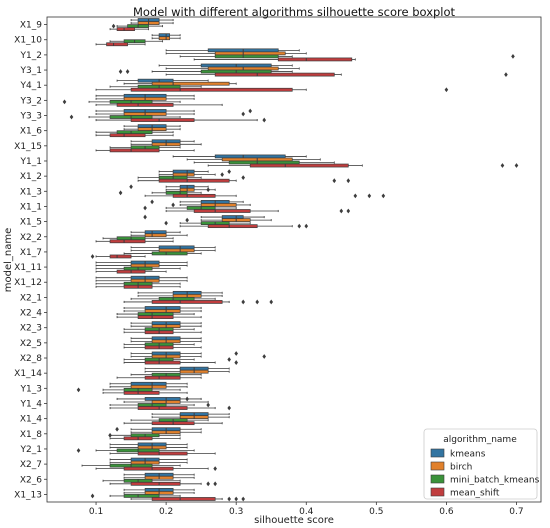 This screenshot has height=528, width=550. What do you see at coordinates (31, 298) in the screenshot?
I see `y-tick-label: X2_1` at bounding box center [31, 298].